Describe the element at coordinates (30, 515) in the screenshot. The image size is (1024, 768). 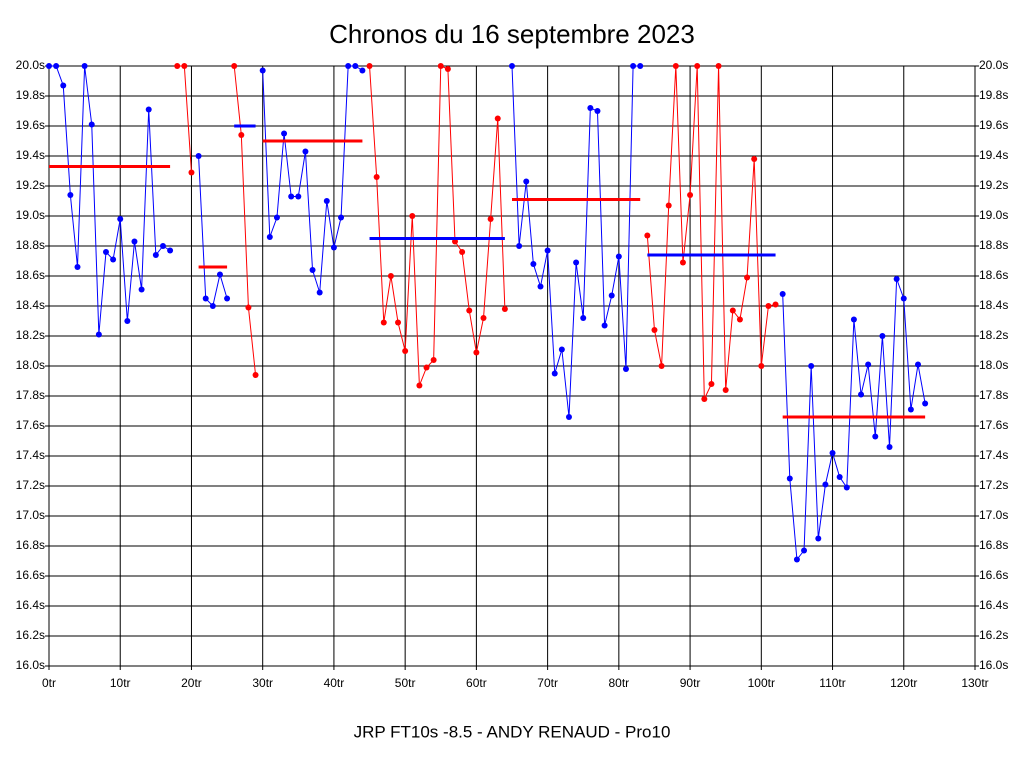
I see `y-tick-label: 17.0s` at that location.